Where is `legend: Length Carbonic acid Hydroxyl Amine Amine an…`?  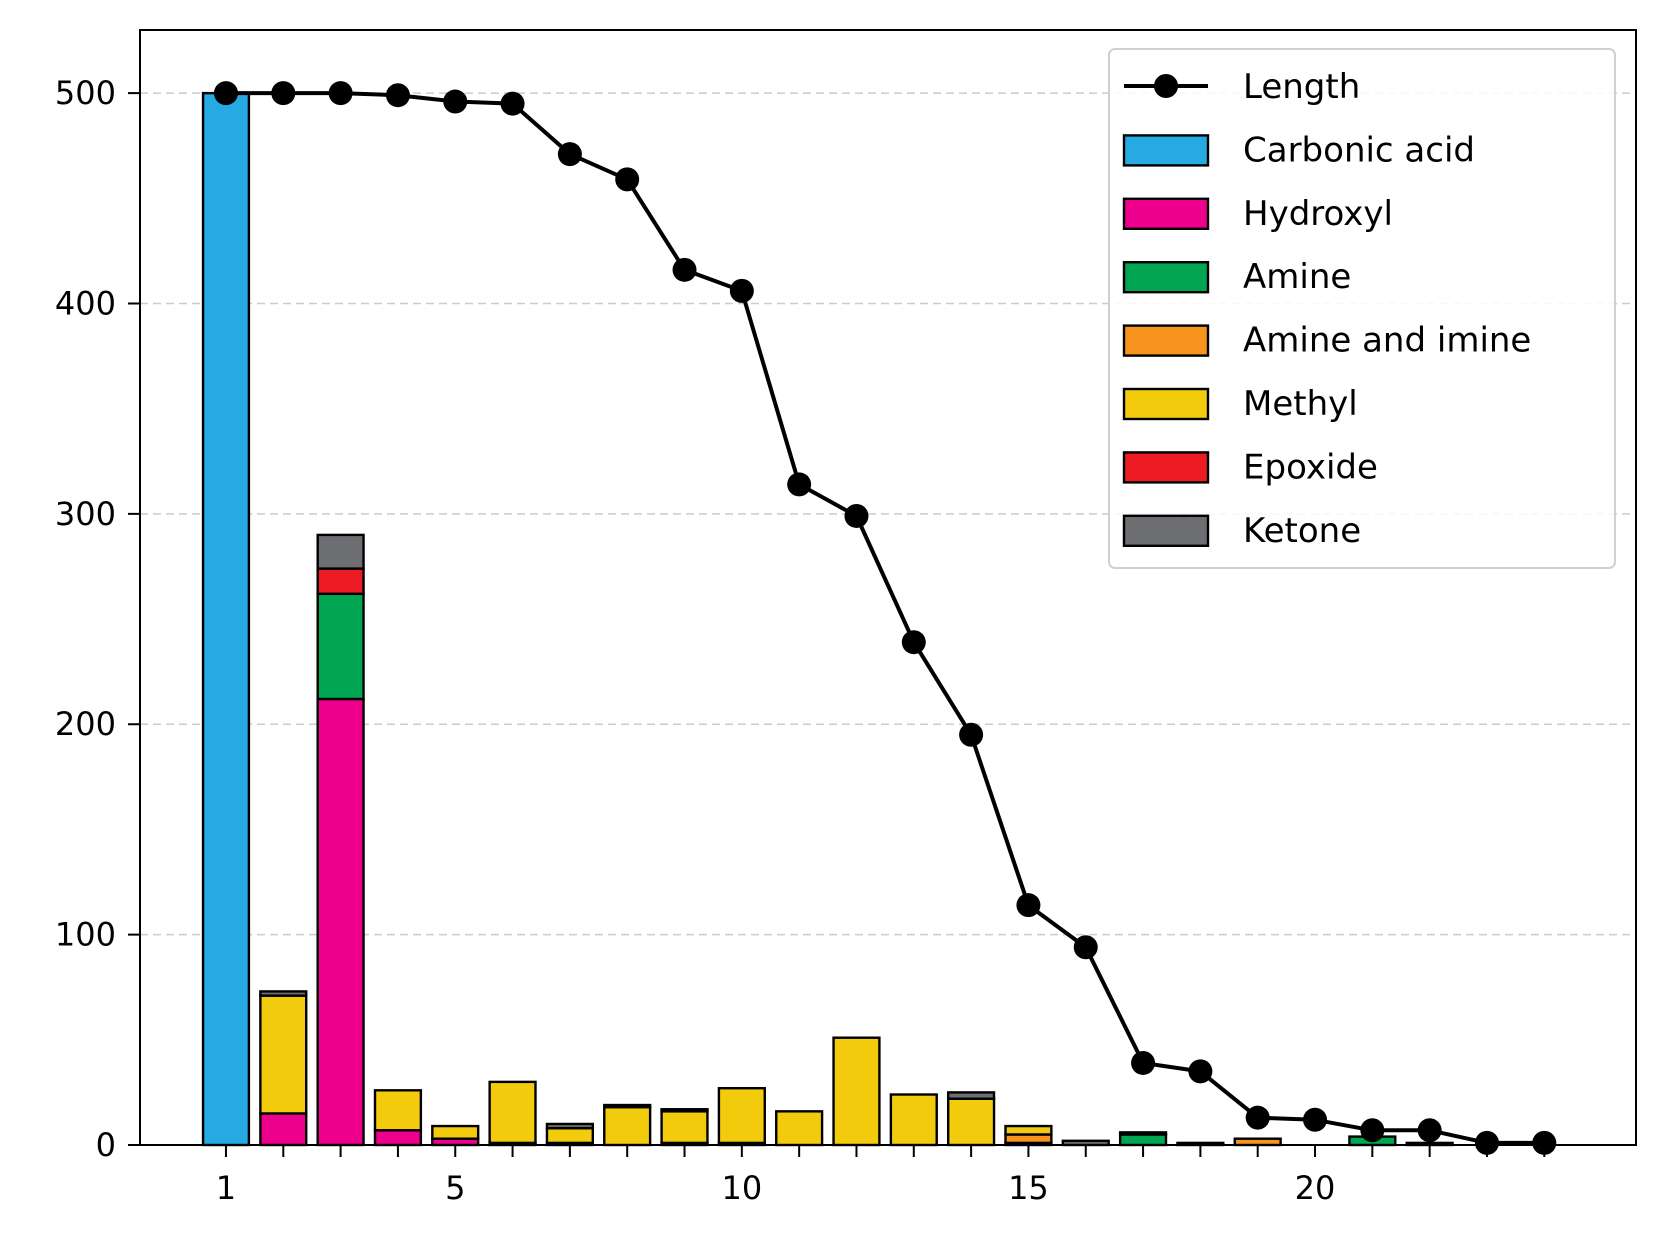 legend: Length Carbonic acid Hydroxyl Amine Amine an… is located at coordinates (1362, 308).